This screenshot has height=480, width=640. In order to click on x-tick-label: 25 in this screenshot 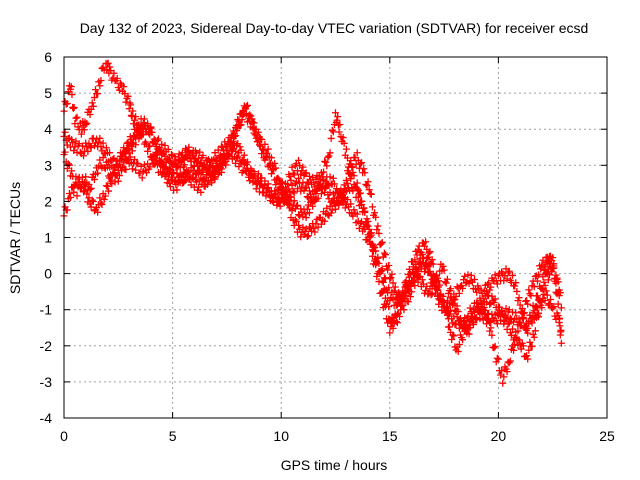, I will do `click(607, 436)`.